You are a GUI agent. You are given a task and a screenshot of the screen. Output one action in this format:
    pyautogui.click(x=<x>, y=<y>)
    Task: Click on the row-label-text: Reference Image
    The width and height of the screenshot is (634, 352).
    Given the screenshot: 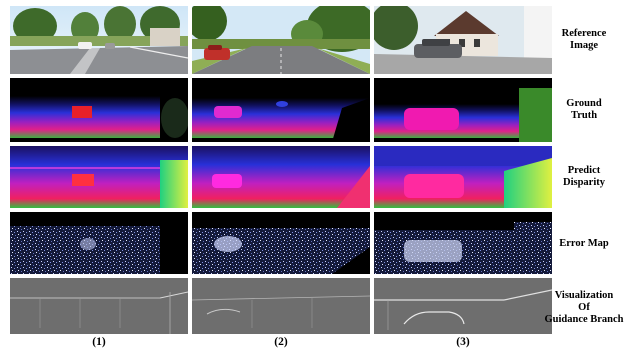 What is the action you would take?
    pyautogui.click(x=584, y=39)
    